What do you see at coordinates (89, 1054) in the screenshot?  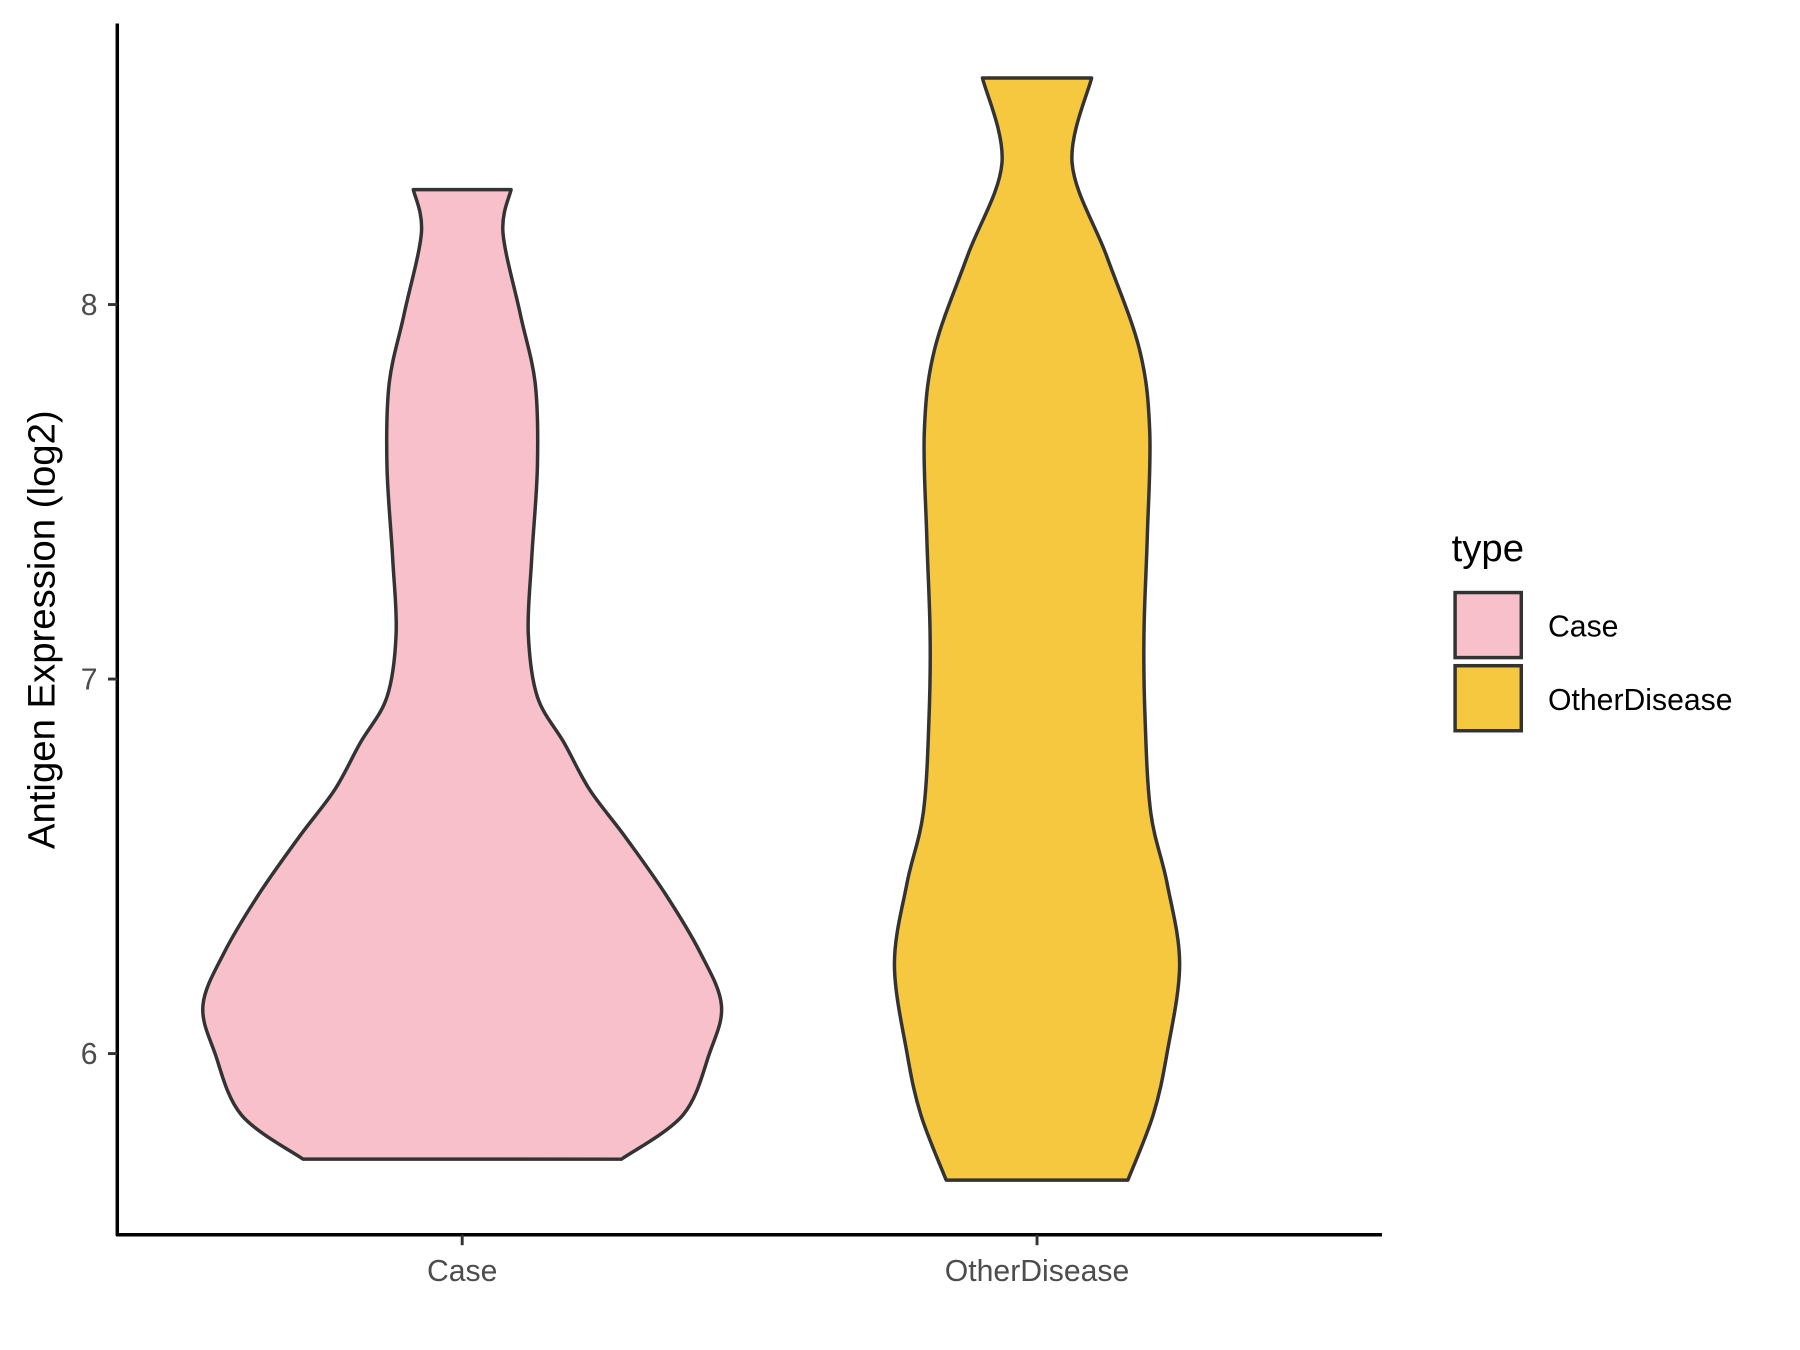 I see `y-tick-label: 6` at bounding box center [89, 1054].